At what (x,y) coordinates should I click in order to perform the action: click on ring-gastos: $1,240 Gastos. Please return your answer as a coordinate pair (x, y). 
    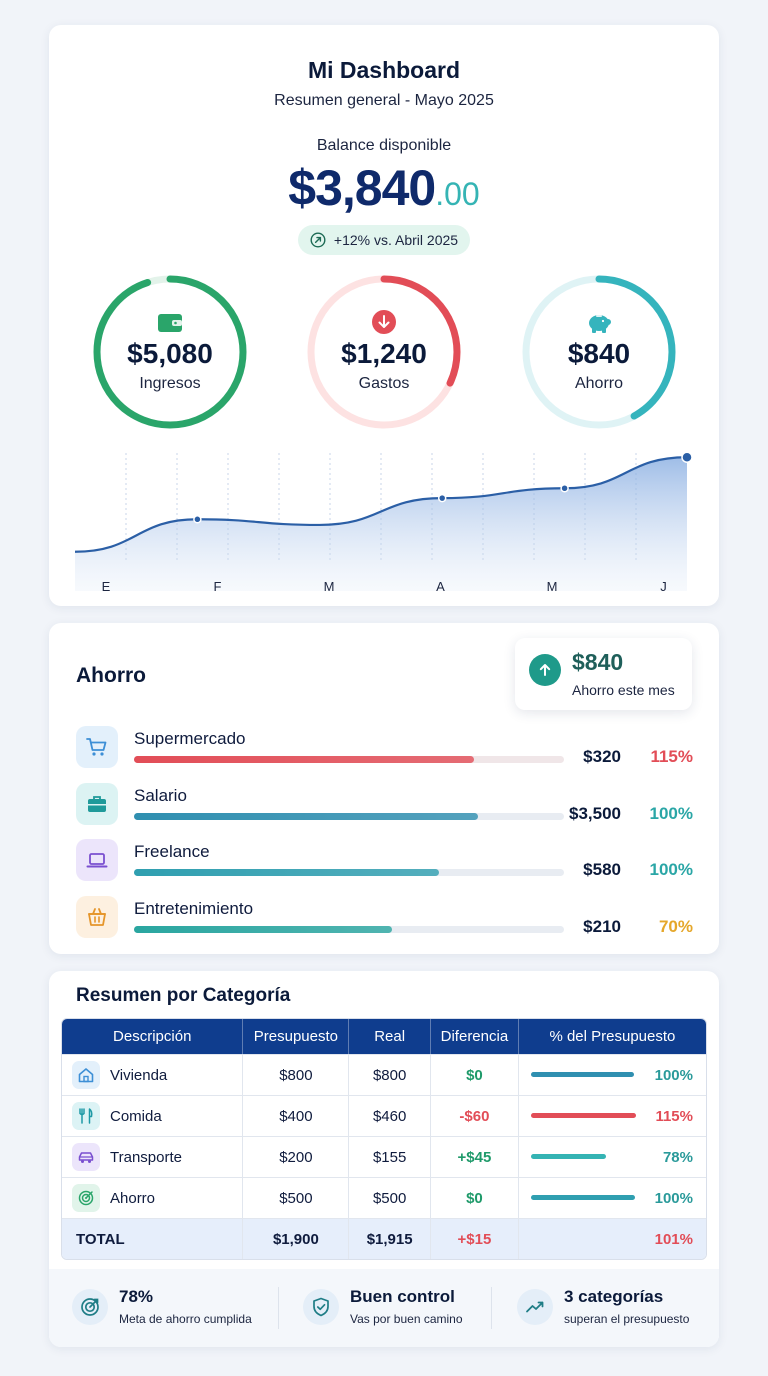
    Looking at the image, I should click on (384, 352).